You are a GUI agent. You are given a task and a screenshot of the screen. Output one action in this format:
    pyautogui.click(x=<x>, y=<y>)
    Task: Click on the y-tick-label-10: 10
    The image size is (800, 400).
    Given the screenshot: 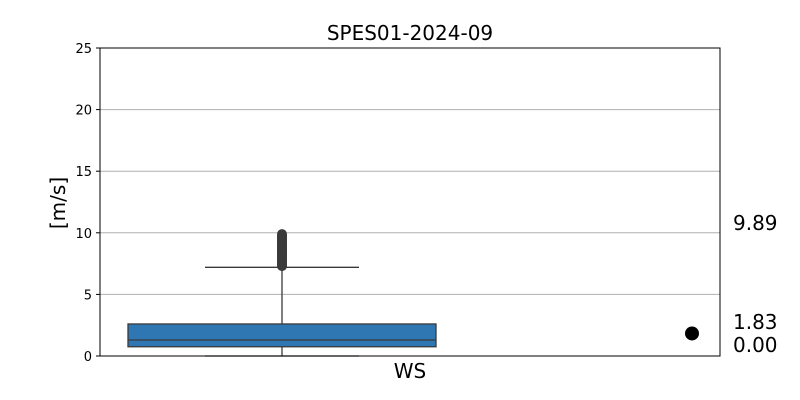 What is the action you would take?
    pyautogui.click(x=83, y=234)
    